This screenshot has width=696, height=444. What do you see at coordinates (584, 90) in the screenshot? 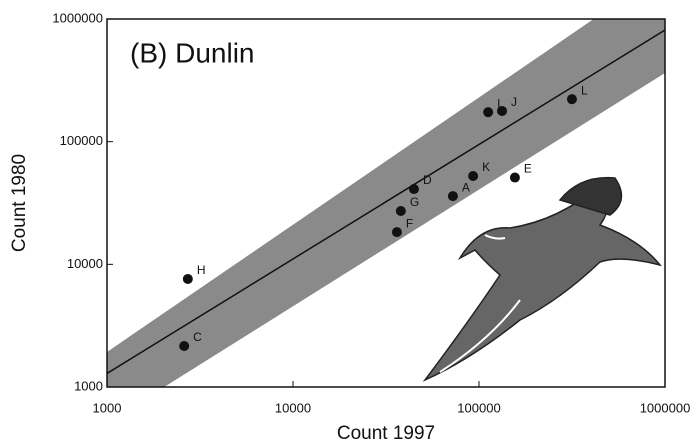
I see `point-label: L` at bounding box center [584, 90].